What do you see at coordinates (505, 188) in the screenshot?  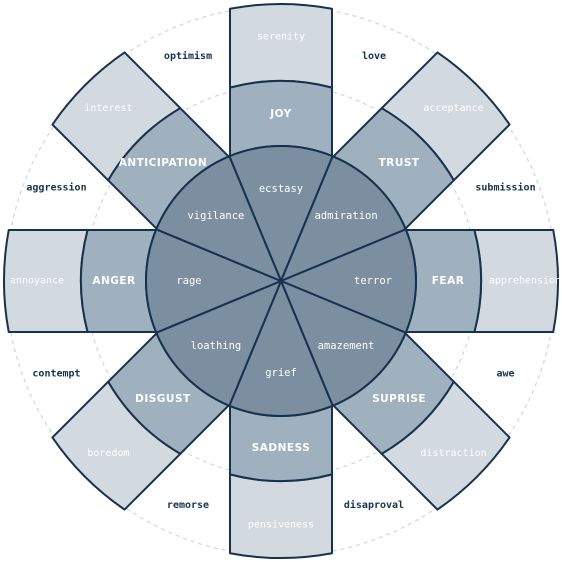 I see `dyad-label-submission: submission` at bounding box center [505, 188].